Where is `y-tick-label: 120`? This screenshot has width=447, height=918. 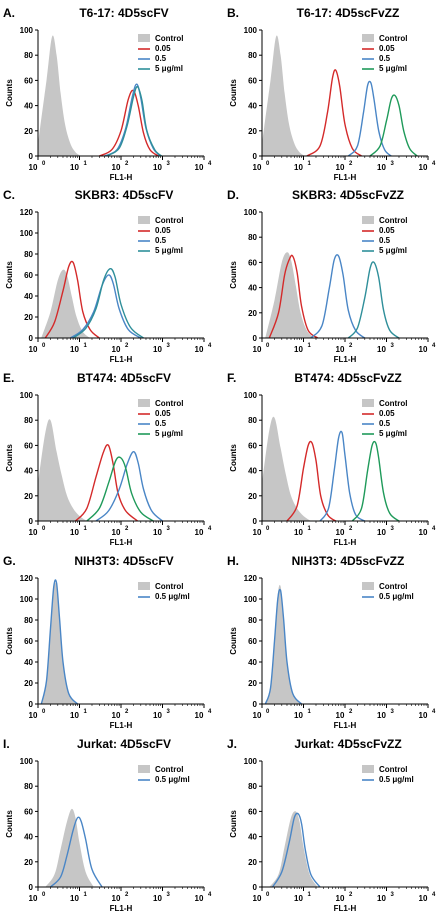
y-tick-label: 120 is located at coordinates (251, 578).